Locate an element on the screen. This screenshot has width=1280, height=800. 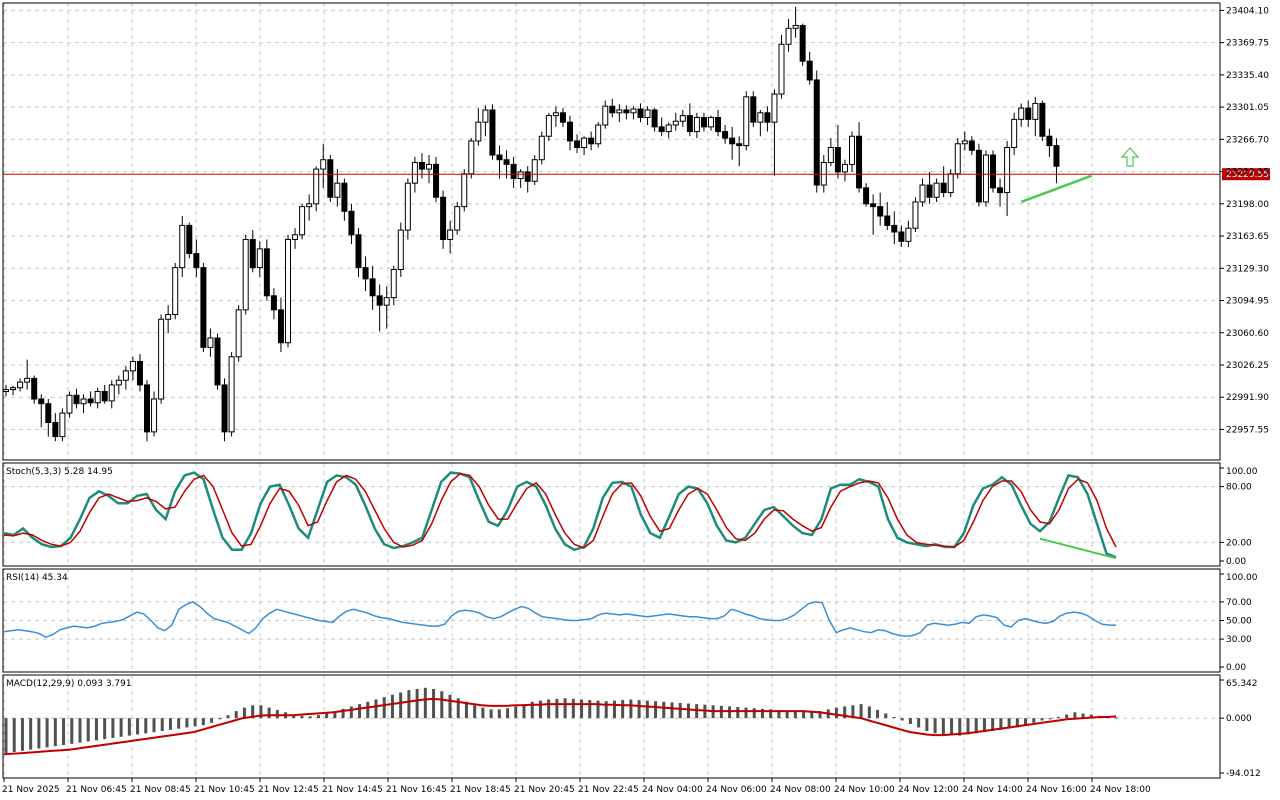
price-tick-label: 23232.35 is located at coordinates (1247, 173).